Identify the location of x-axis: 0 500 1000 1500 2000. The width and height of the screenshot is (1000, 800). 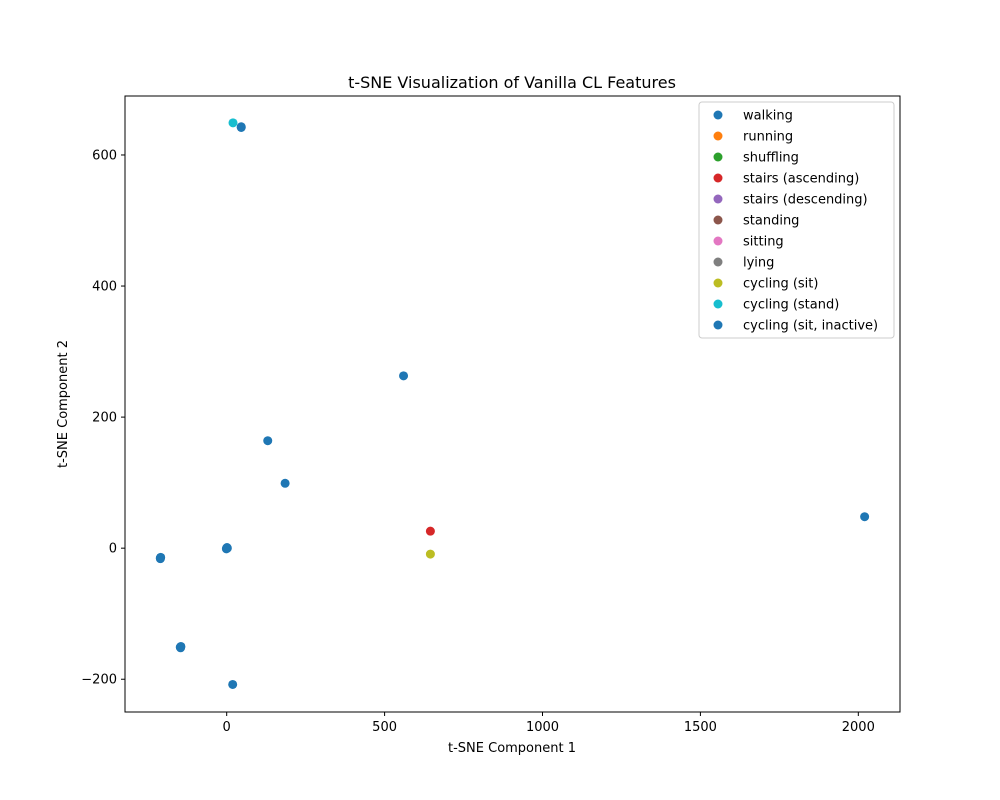
(549, 723).